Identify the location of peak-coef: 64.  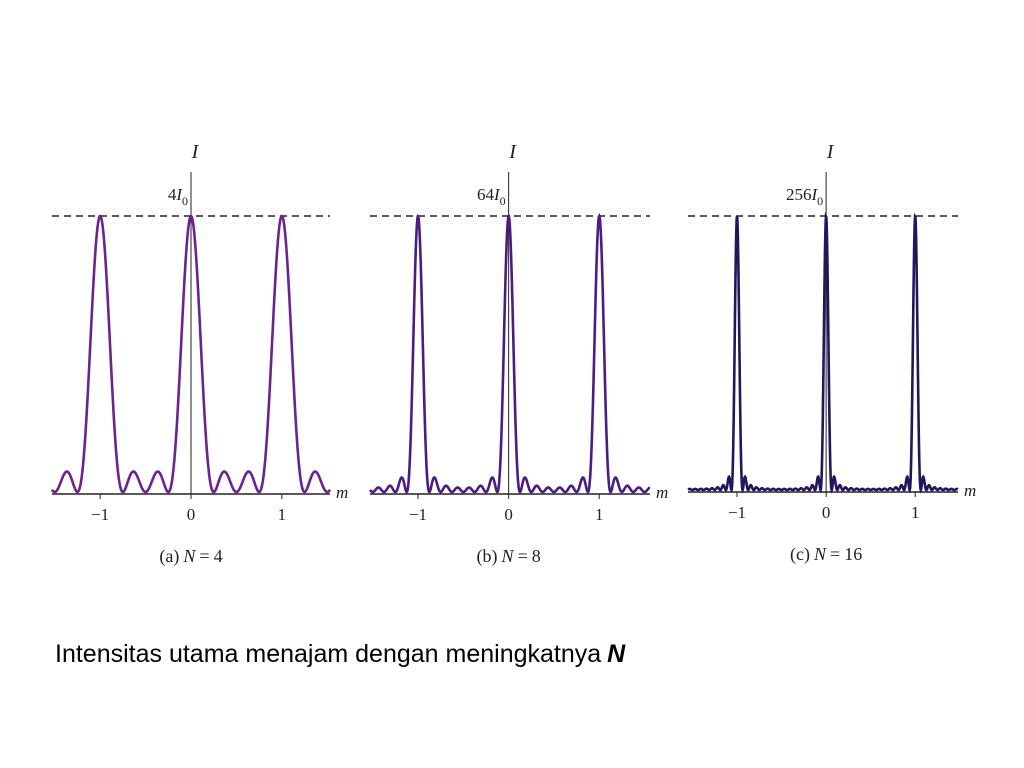
(486, 194).